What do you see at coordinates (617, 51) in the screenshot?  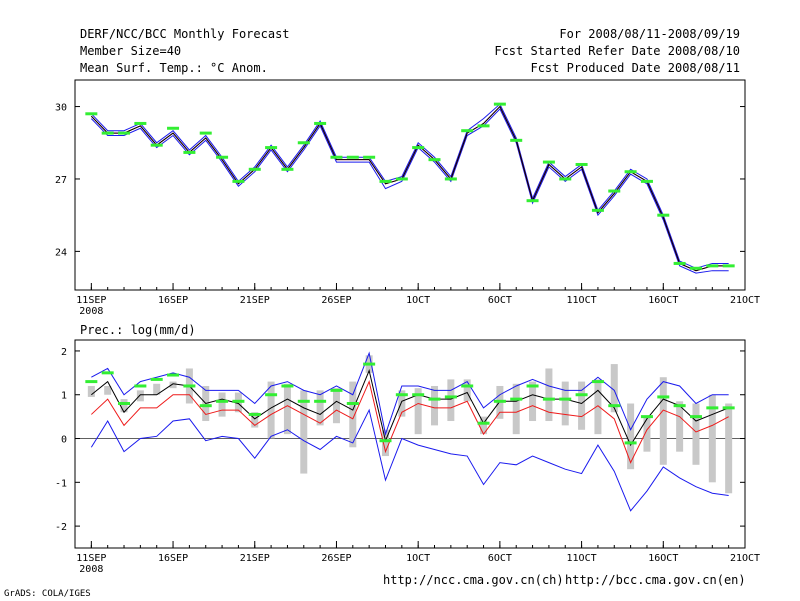 I see `start-date: Fcst Started Refer Date 2008/08/10` at bounding box center [617, 51].